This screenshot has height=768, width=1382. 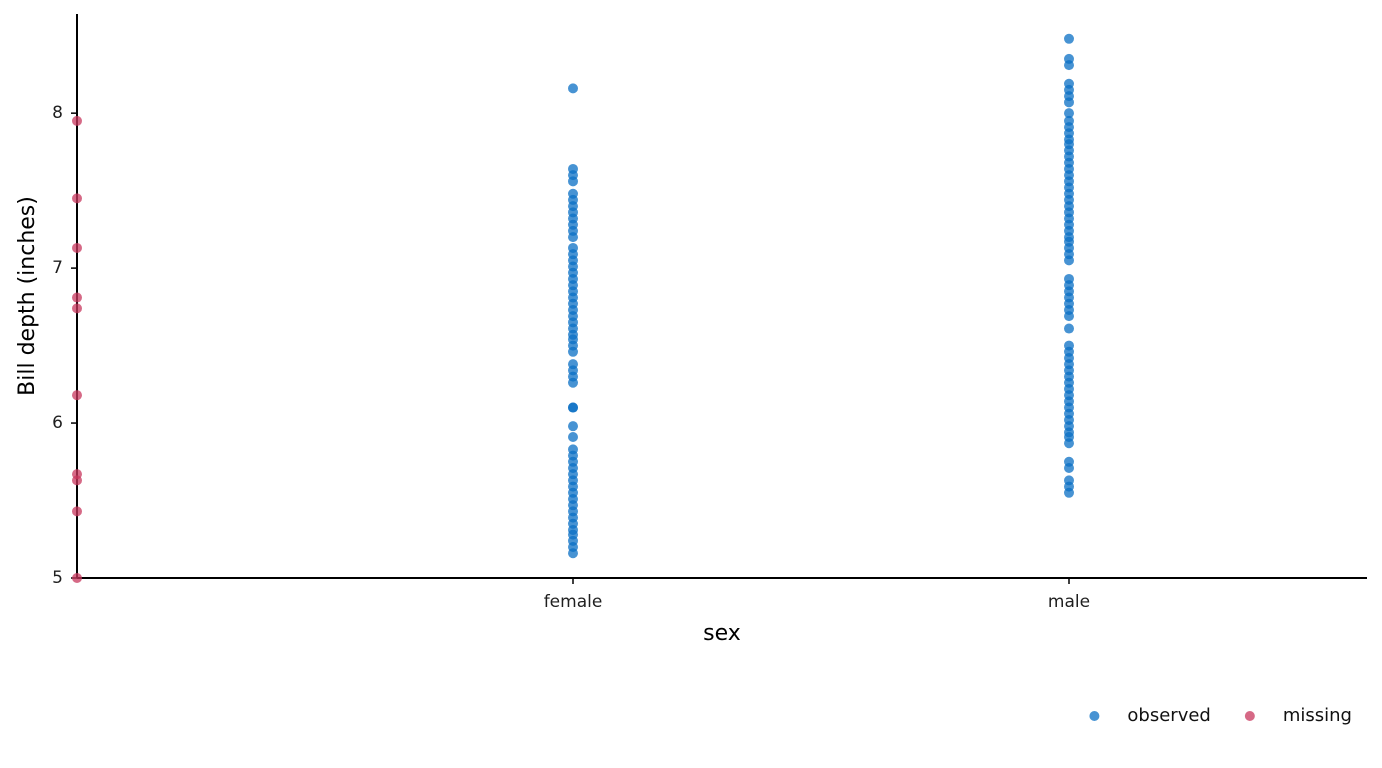 I want to click on y-tick-label: 6, so click(x=57, y=423).